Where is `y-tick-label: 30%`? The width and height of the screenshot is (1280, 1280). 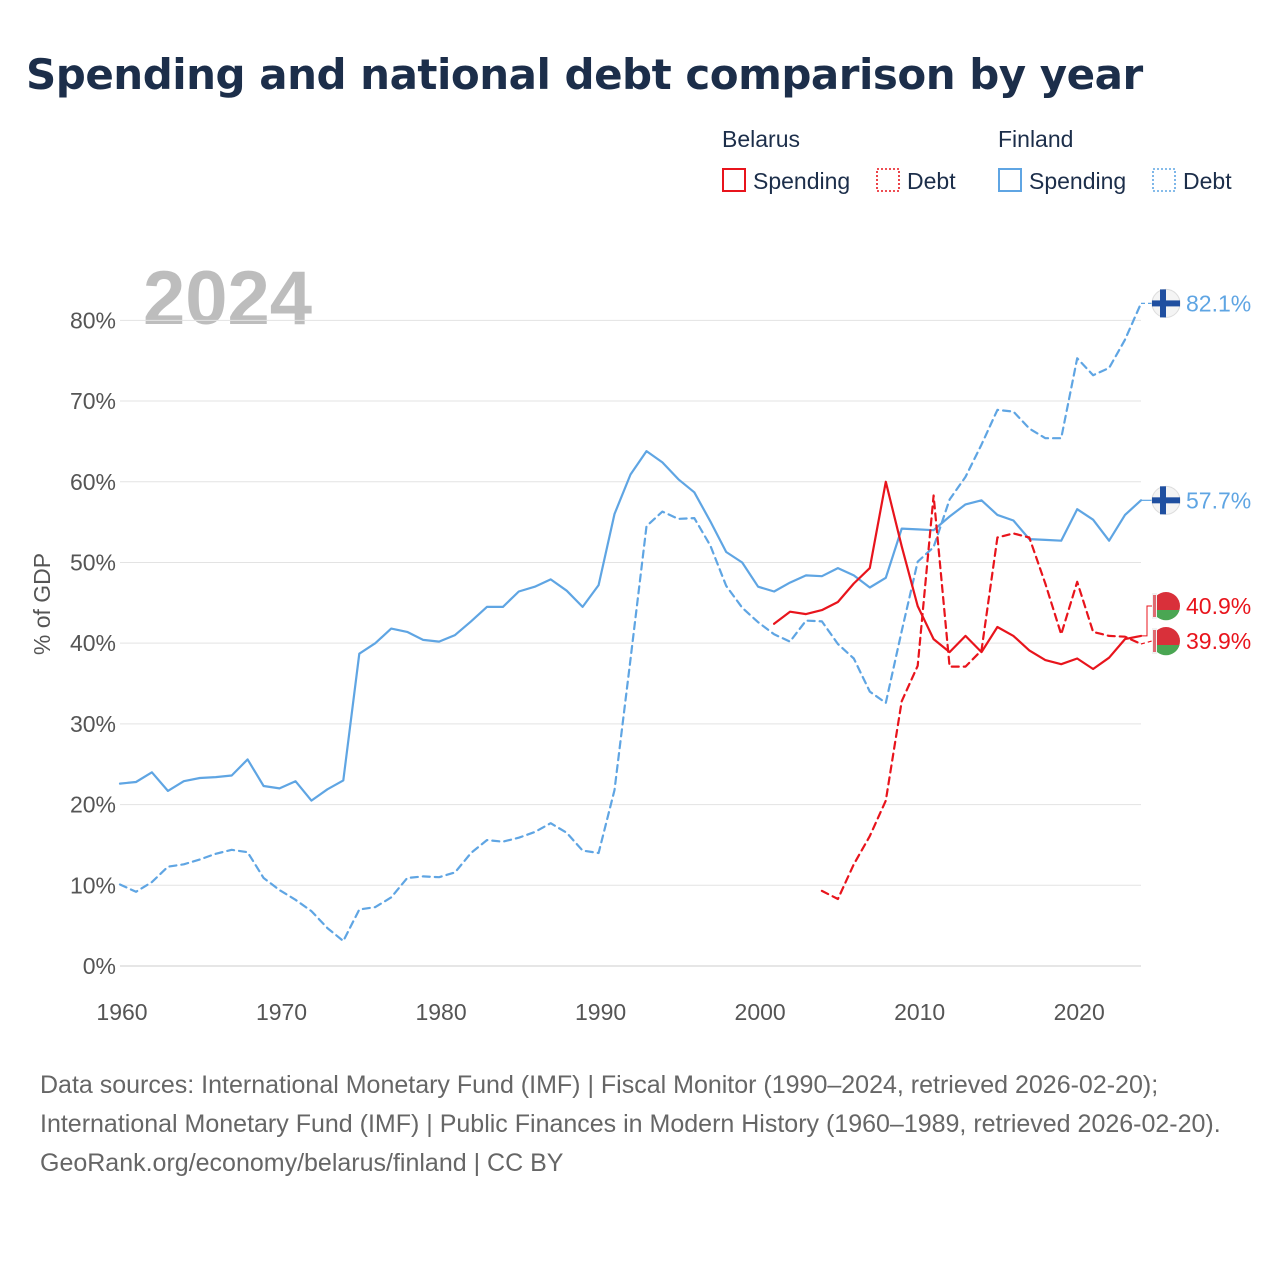 y-tick-label: 30% is located at coordinates (93, 724).